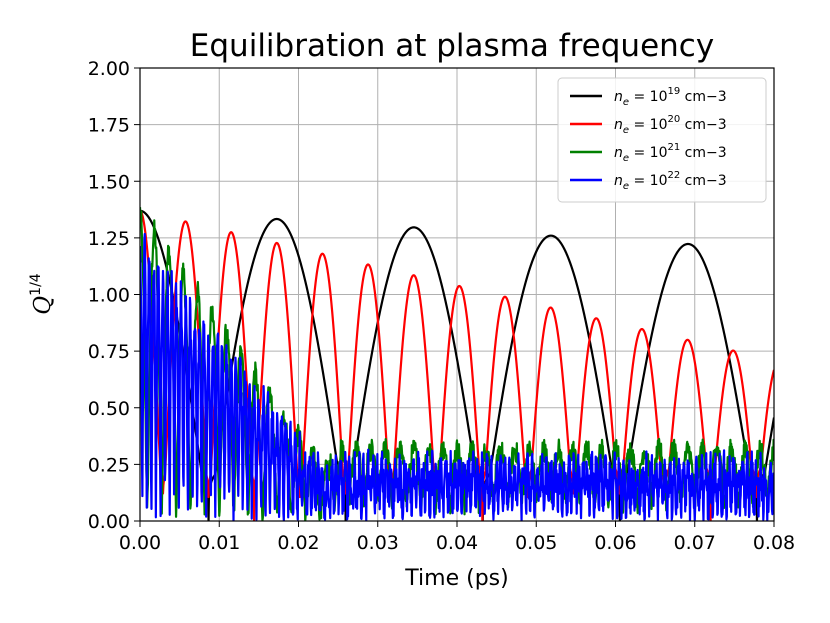 The width and height of the screenshot is (830, 623). I want to click on legend-label: ne = 1022 cm−3, so click(670, 181).